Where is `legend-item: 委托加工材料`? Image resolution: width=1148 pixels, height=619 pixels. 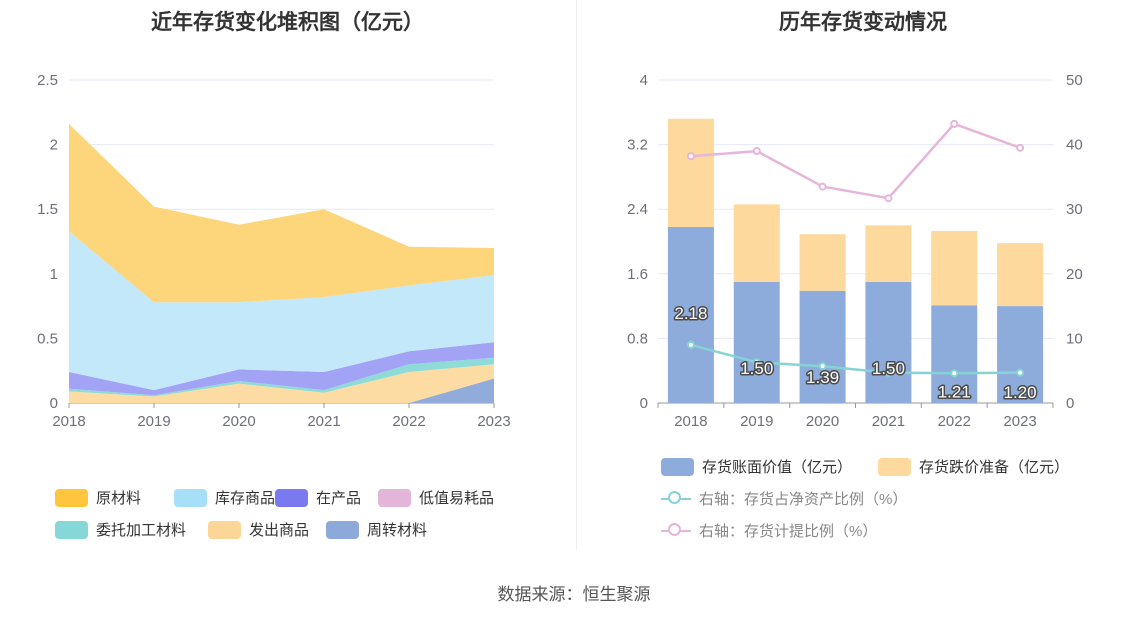
legend-item: 委托加工材料 is located at coordinates (120, 529).